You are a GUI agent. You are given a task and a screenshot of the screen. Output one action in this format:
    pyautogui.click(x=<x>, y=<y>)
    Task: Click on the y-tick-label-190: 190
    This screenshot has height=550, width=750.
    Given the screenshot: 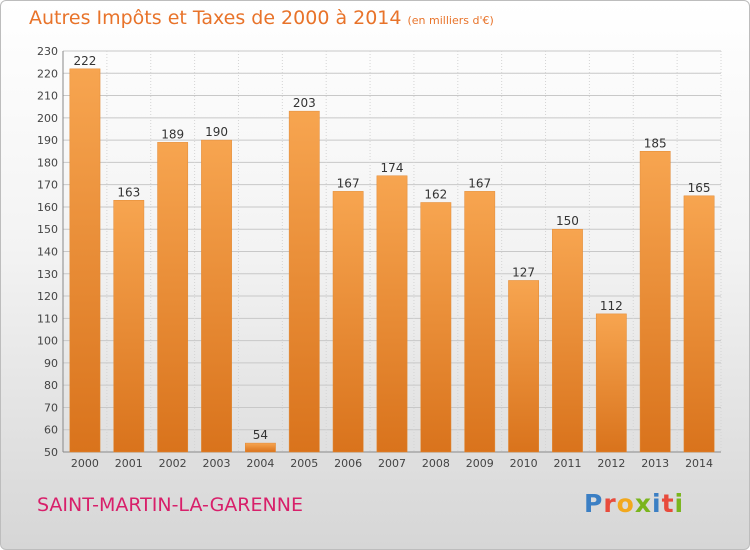 What is the action you would take?
    pyautogui.click(x=47, y=140)
    